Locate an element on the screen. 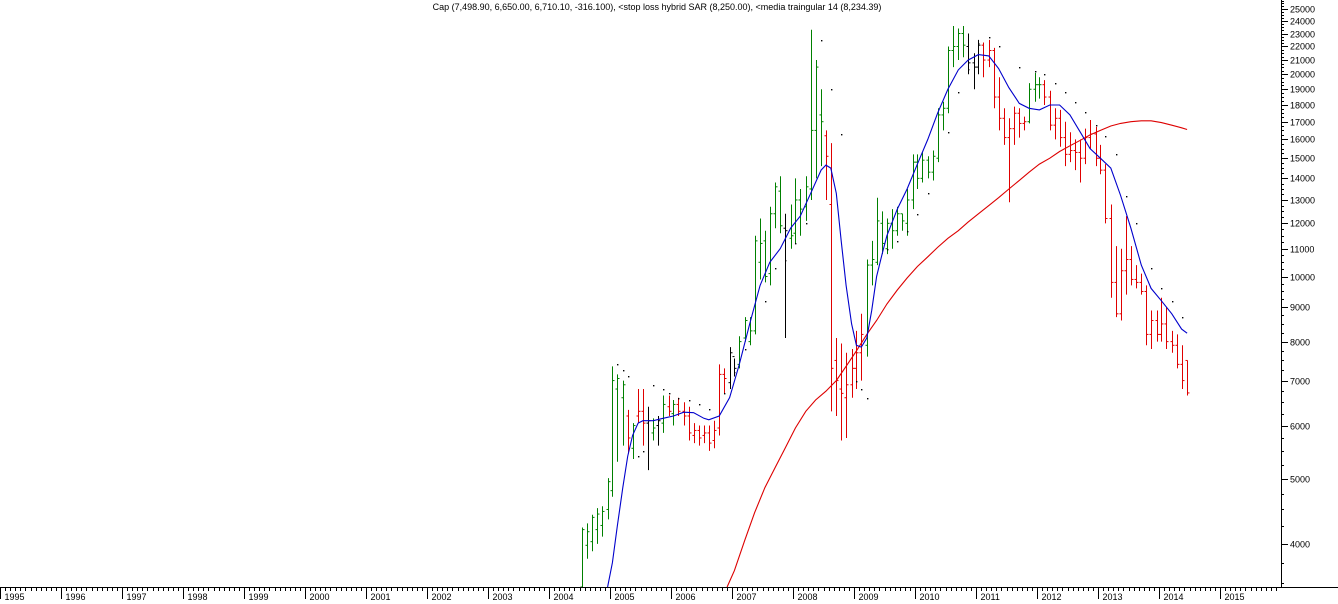 This screenshot has height=604, width=1338. x-tick-label: 2001 is located at coordinates (381, 597).